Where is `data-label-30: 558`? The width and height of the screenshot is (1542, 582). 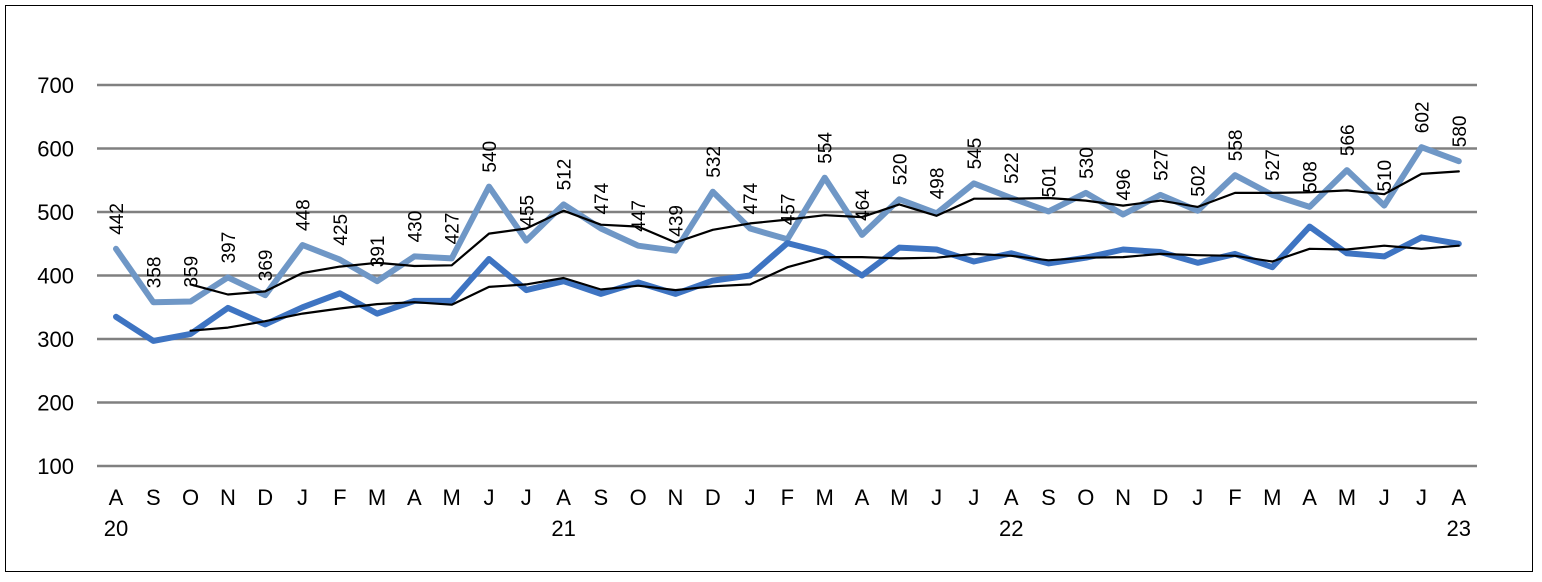
data-label-30: 558 is located at coordinates (1236, 145).